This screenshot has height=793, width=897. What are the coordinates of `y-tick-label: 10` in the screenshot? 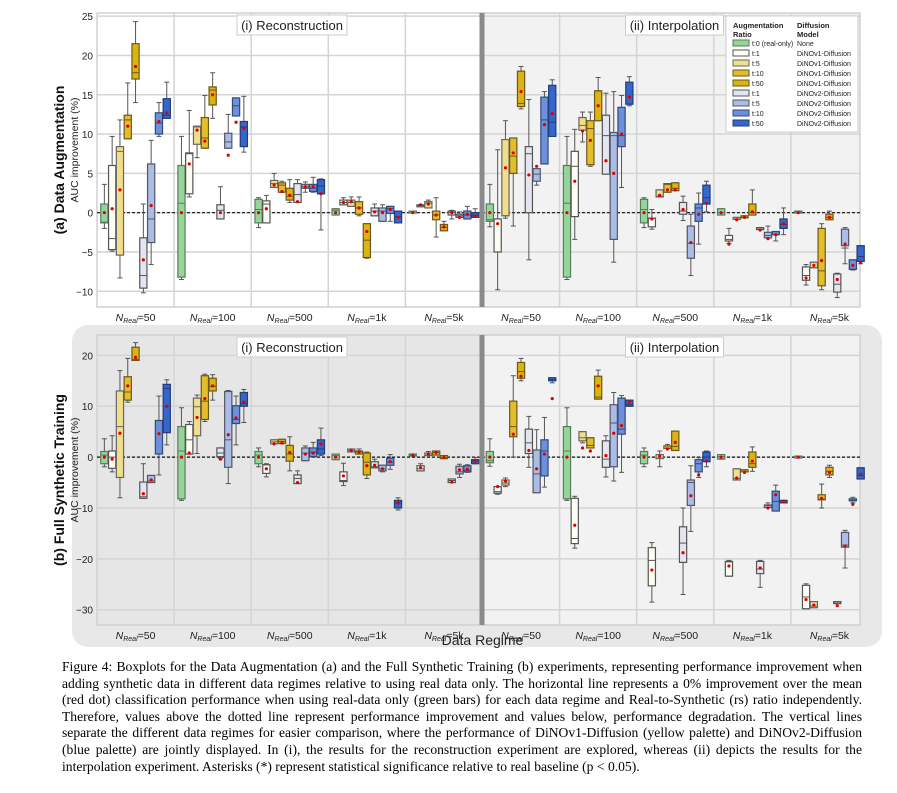 It's located at (88, 407).